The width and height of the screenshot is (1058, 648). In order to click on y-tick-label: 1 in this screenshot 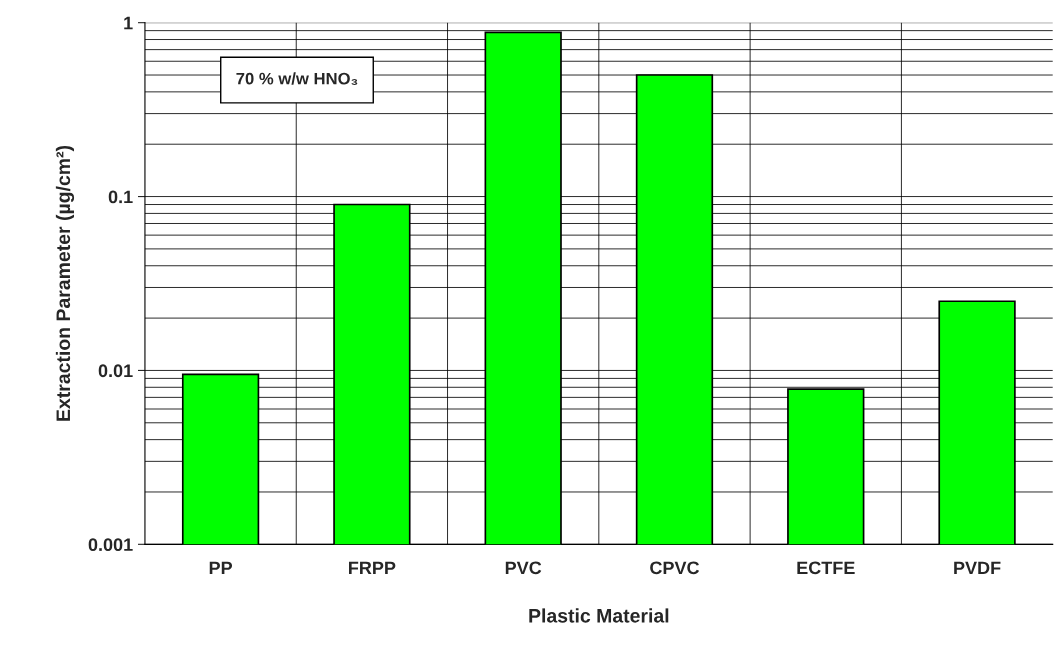, I will do `click(128, 23)`.